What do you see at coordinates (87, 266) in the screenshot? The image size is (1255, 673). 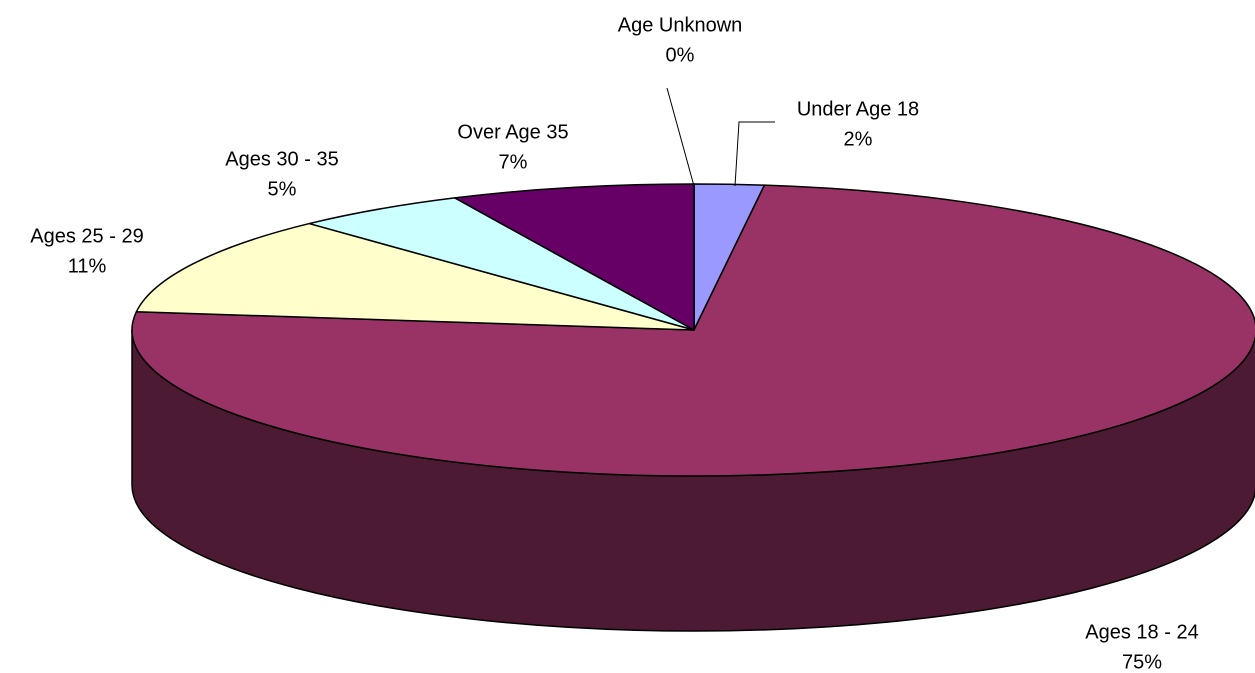 I see `value-label: 11%` at bounding box center [87, 266].